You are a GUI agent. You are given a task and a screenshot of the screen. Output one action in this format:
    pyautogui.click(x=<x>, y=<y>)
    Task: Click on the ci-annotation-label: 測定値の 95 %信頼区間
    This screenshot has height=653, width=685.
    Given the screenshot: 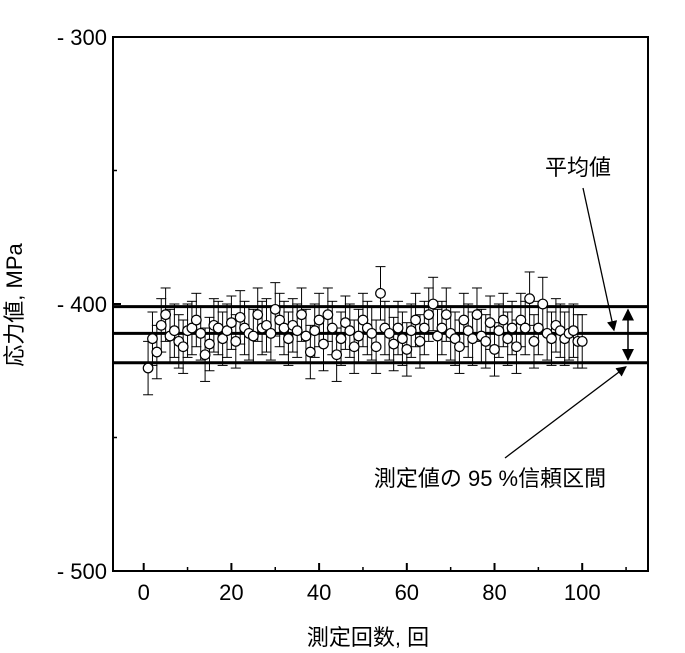 What is the action you would take?
    pyautogui.click(x=490, y=478)
    